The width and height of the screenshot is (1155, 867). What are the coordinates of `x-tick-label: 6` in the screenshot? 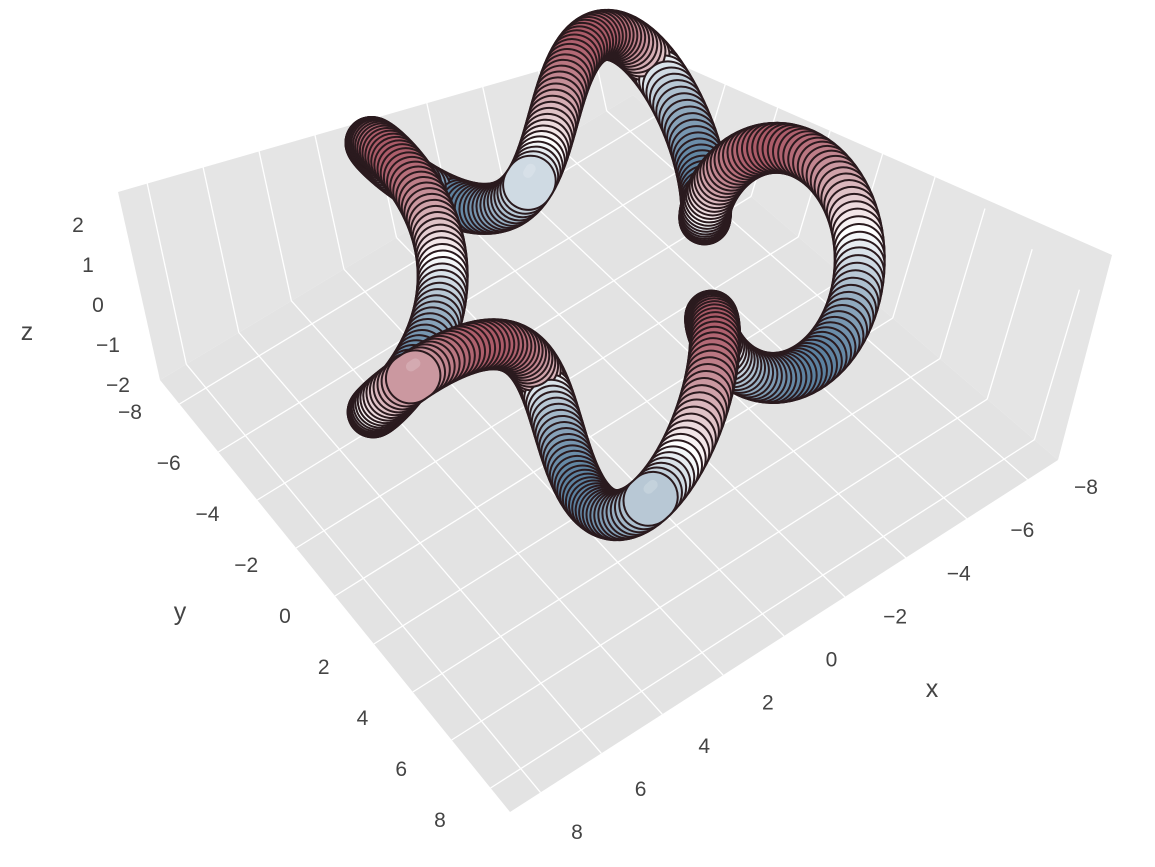 It's located at (641, 789).